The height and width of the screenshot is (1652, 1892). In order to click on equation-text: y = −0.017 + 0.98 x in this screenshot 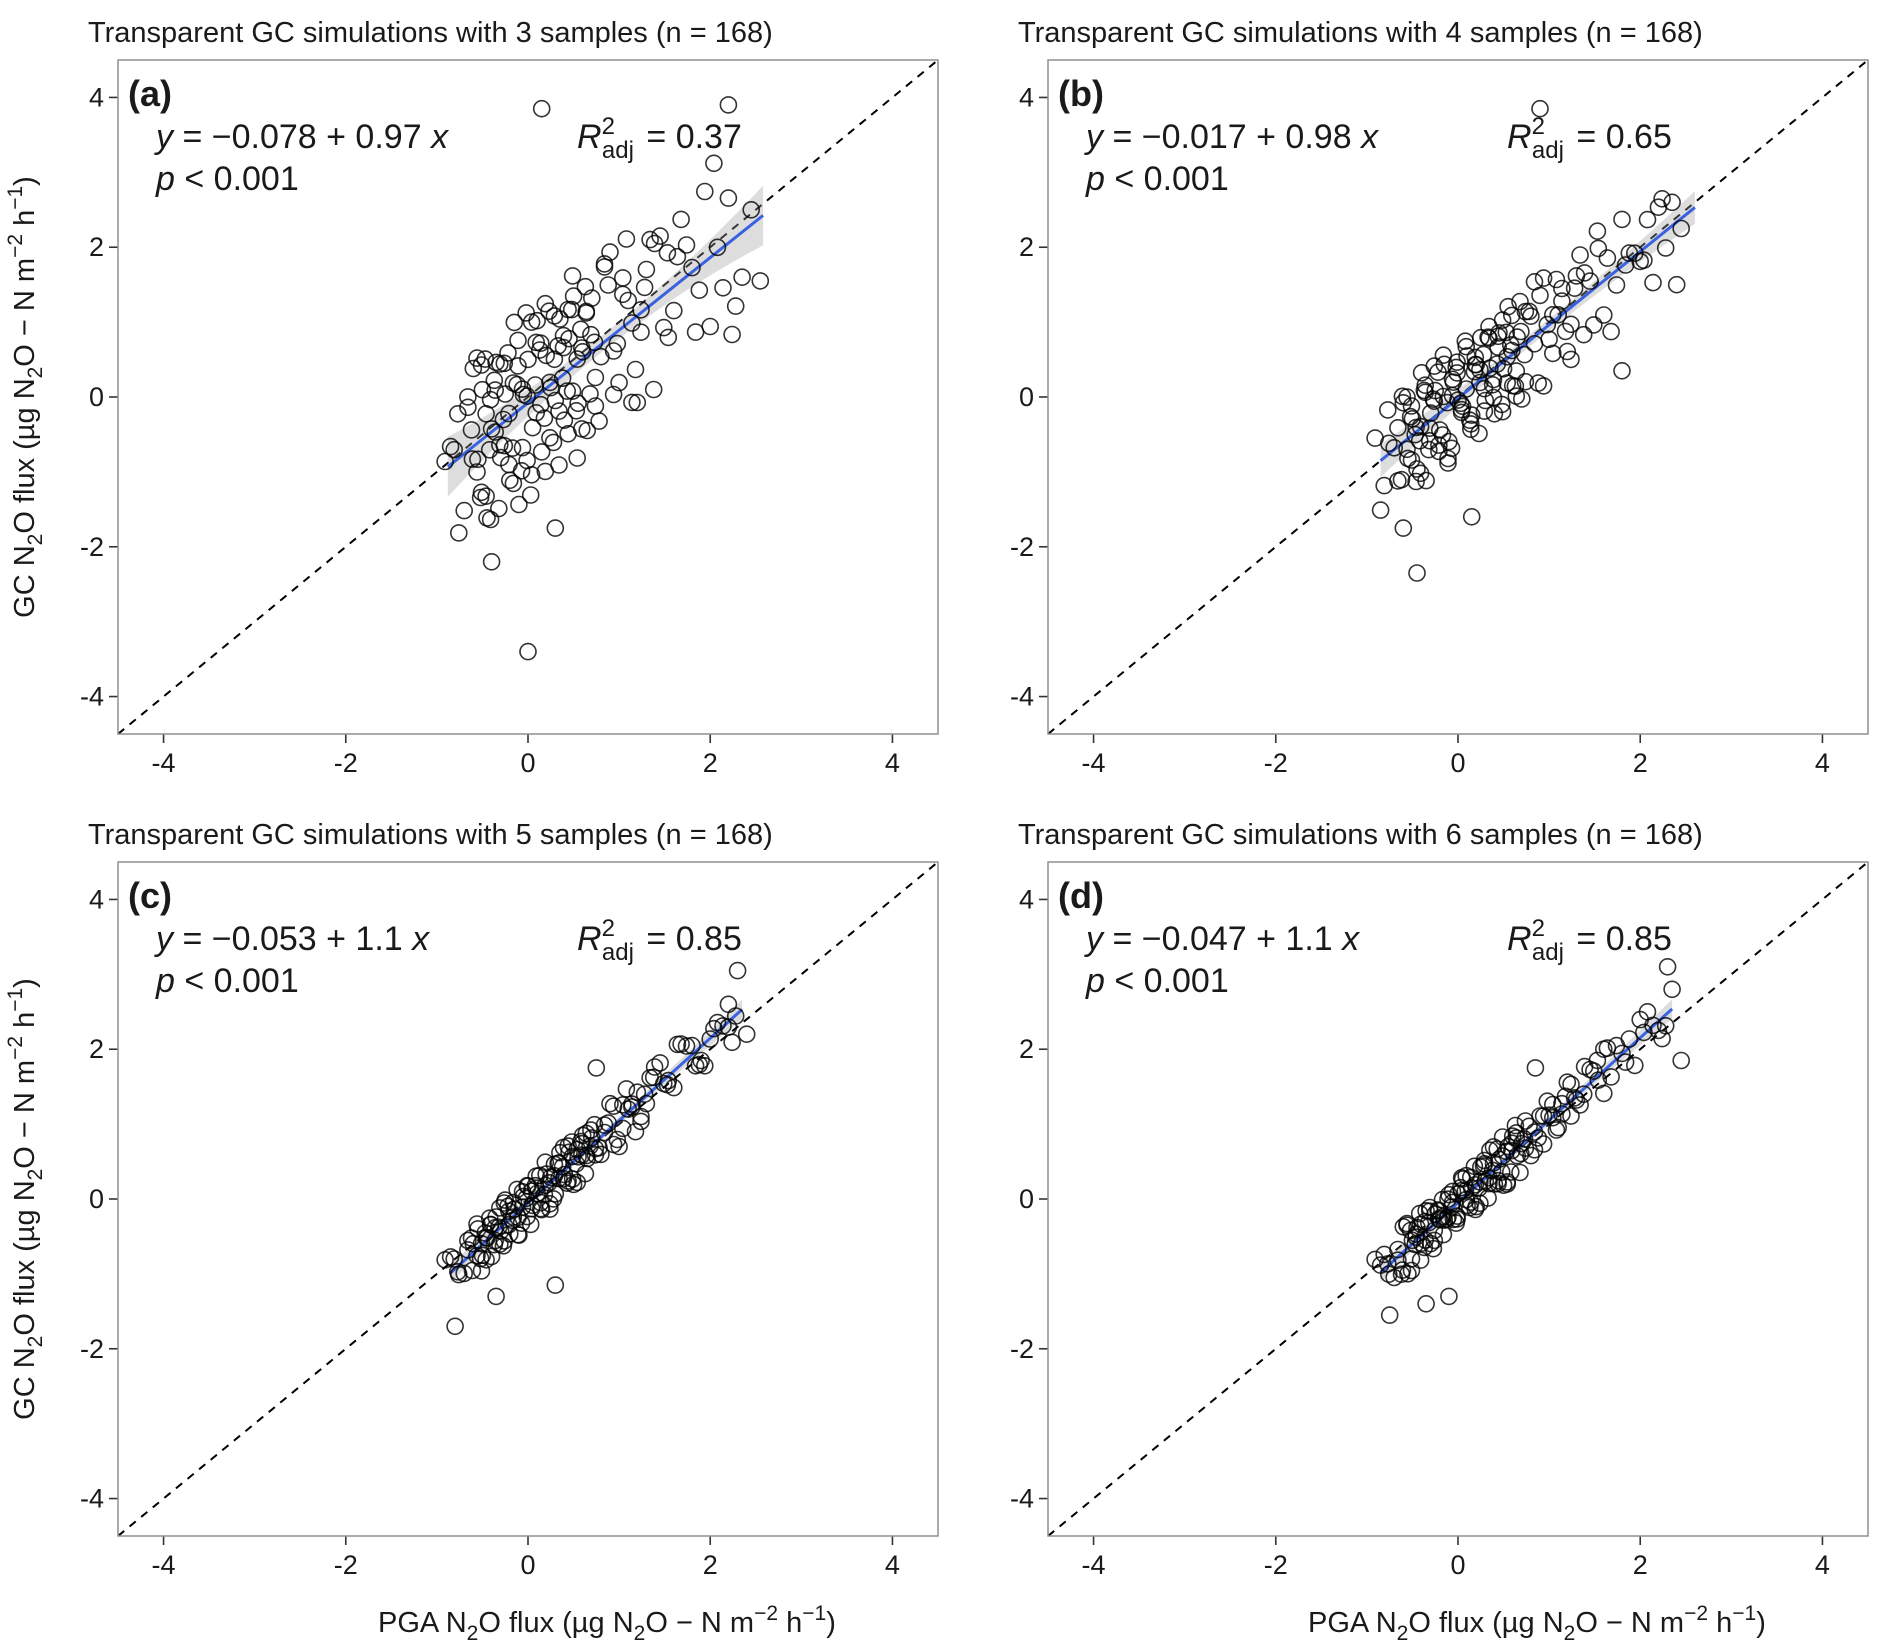, I will do `click(1231, 137)`.